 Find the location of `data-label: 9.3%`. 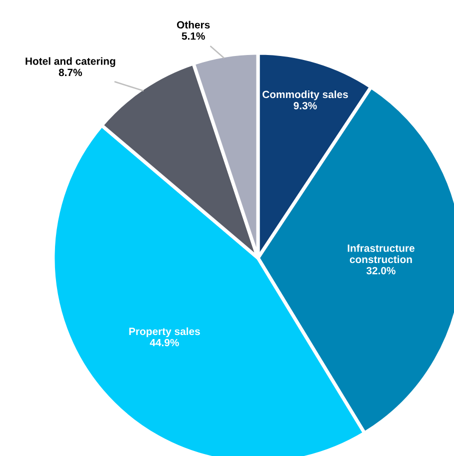

data-label: 9.3% is located at coordinates (305, 106).